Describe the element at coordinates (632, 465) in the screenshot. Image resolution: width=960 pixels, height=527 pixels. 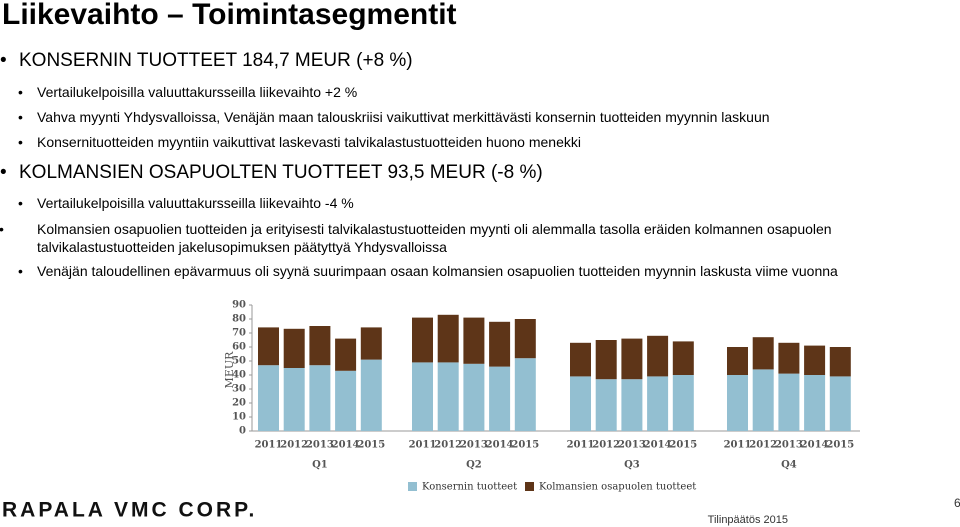
I see `group-label: Q3` at that location.